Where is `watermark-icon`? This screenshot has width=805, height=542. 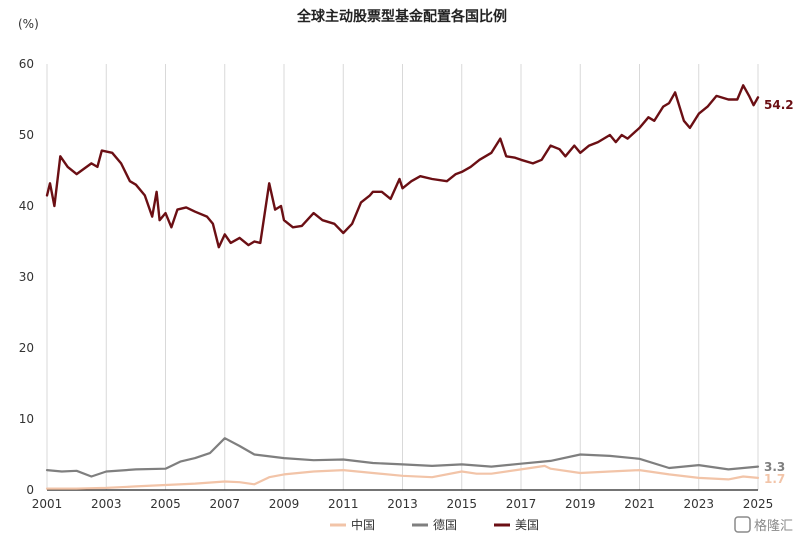
watermark-icon is located at coordinates (742, 524).